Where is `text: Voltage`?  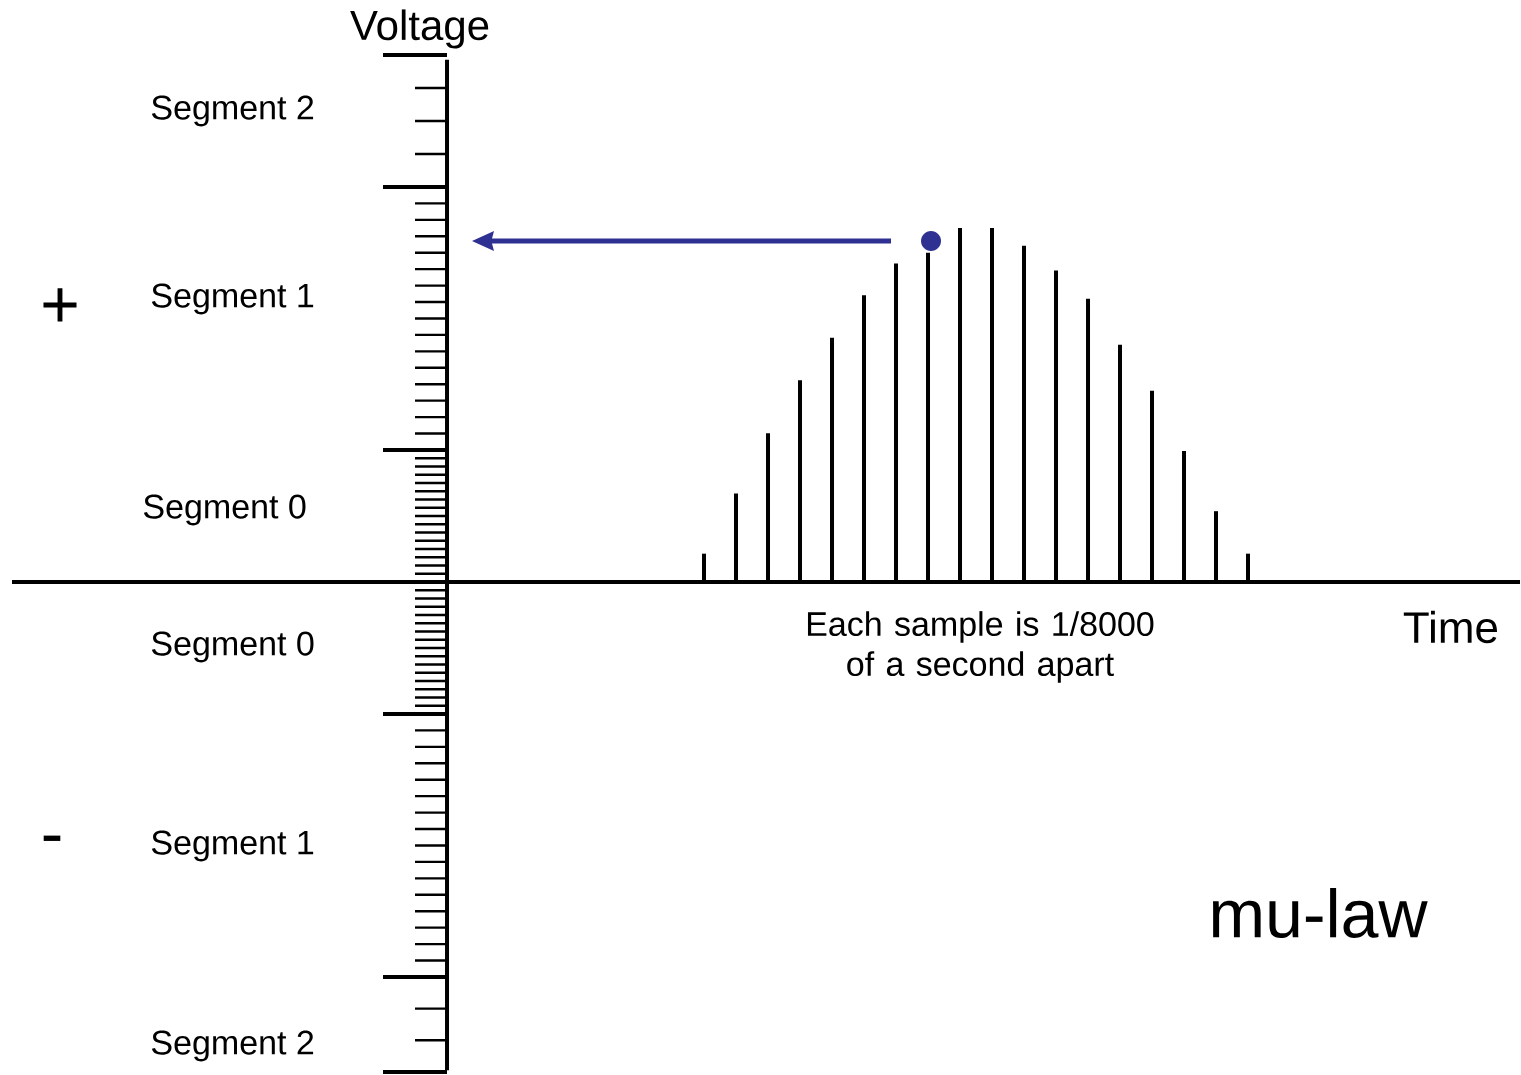 text: Voltage is located at coordinates (419, 29).